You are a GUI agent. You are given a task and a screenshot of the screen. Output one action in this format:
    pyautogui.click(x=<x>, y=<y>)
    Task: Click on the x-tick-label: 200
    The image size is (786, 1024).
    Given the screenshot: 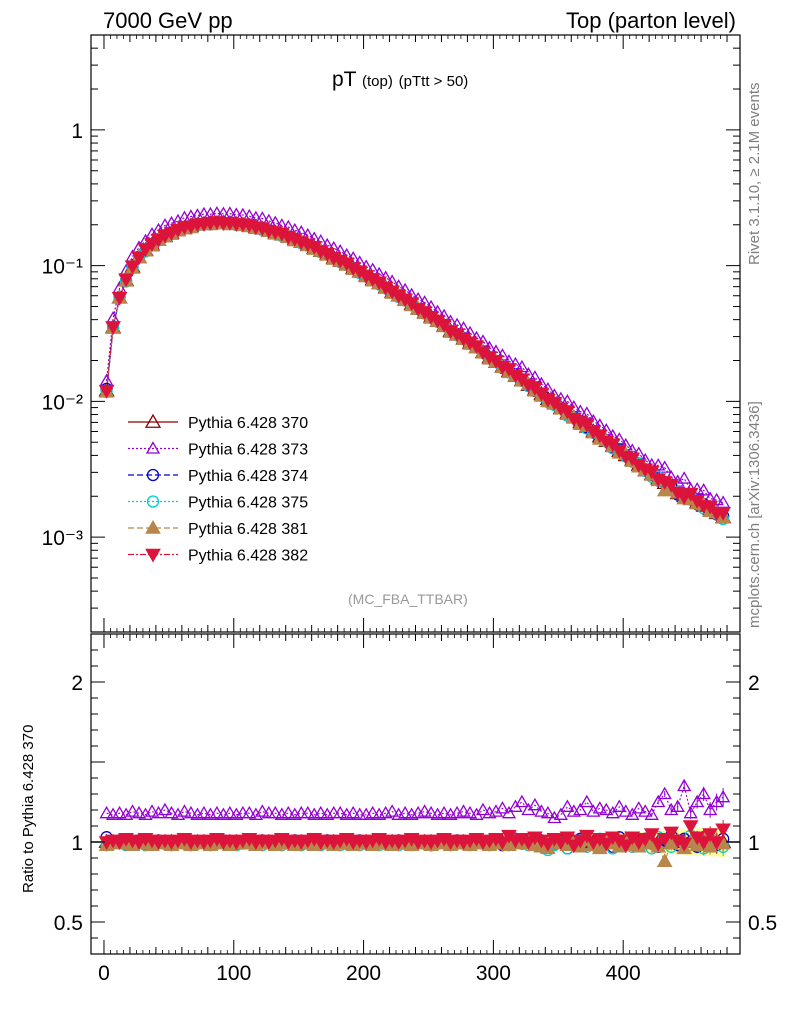 What is the action you would take?
    pyautogui.click(x=363, y=973)
    